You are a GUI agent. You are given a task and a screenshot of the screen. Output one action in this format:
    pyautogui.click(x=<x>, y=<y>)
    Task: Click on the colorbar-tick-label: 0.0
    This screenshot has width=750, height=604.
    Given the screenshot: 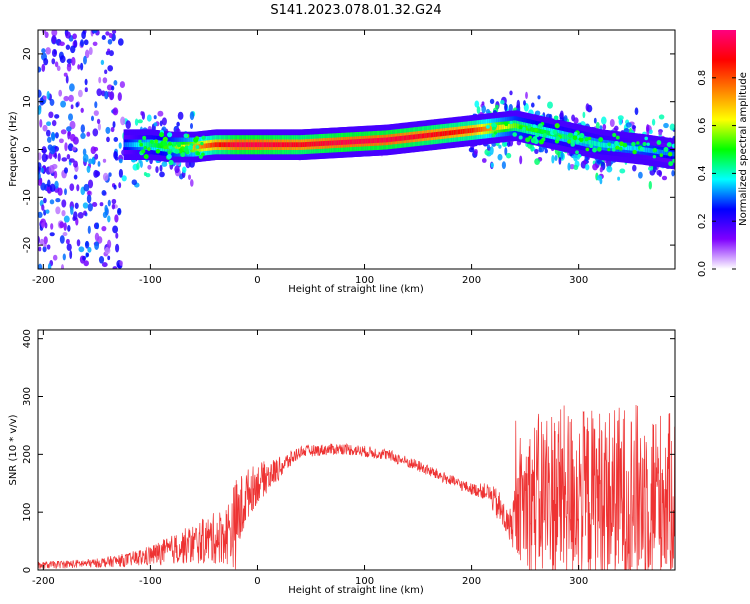 What is the action you would take?
    pyautogui.click(x=702, y=269)
    